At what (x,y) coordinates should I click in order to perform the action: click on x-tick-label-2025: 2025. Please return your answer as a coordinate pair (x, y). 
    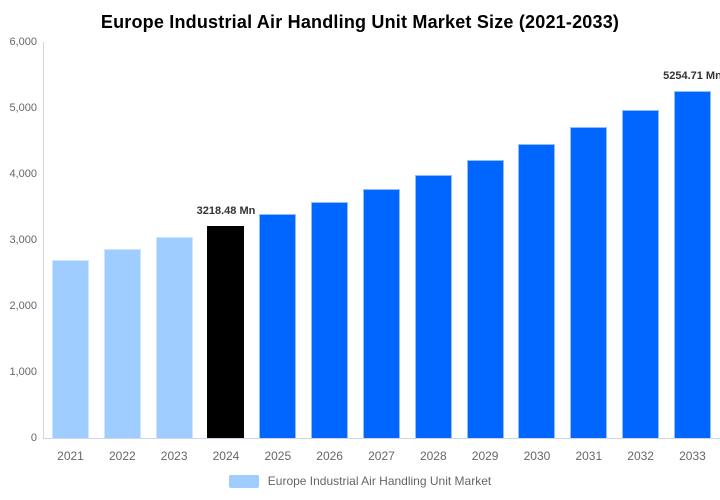
    Looking at the image, I should click on (278, 456).